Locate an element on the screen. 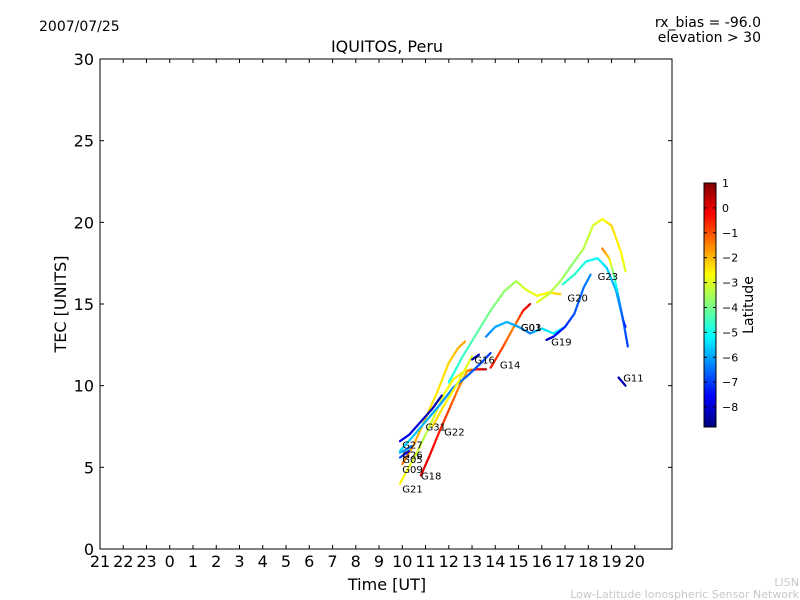 This screenshot has height=600, width=800. x-tick-label: 7 is located at coordinates (332, 561).